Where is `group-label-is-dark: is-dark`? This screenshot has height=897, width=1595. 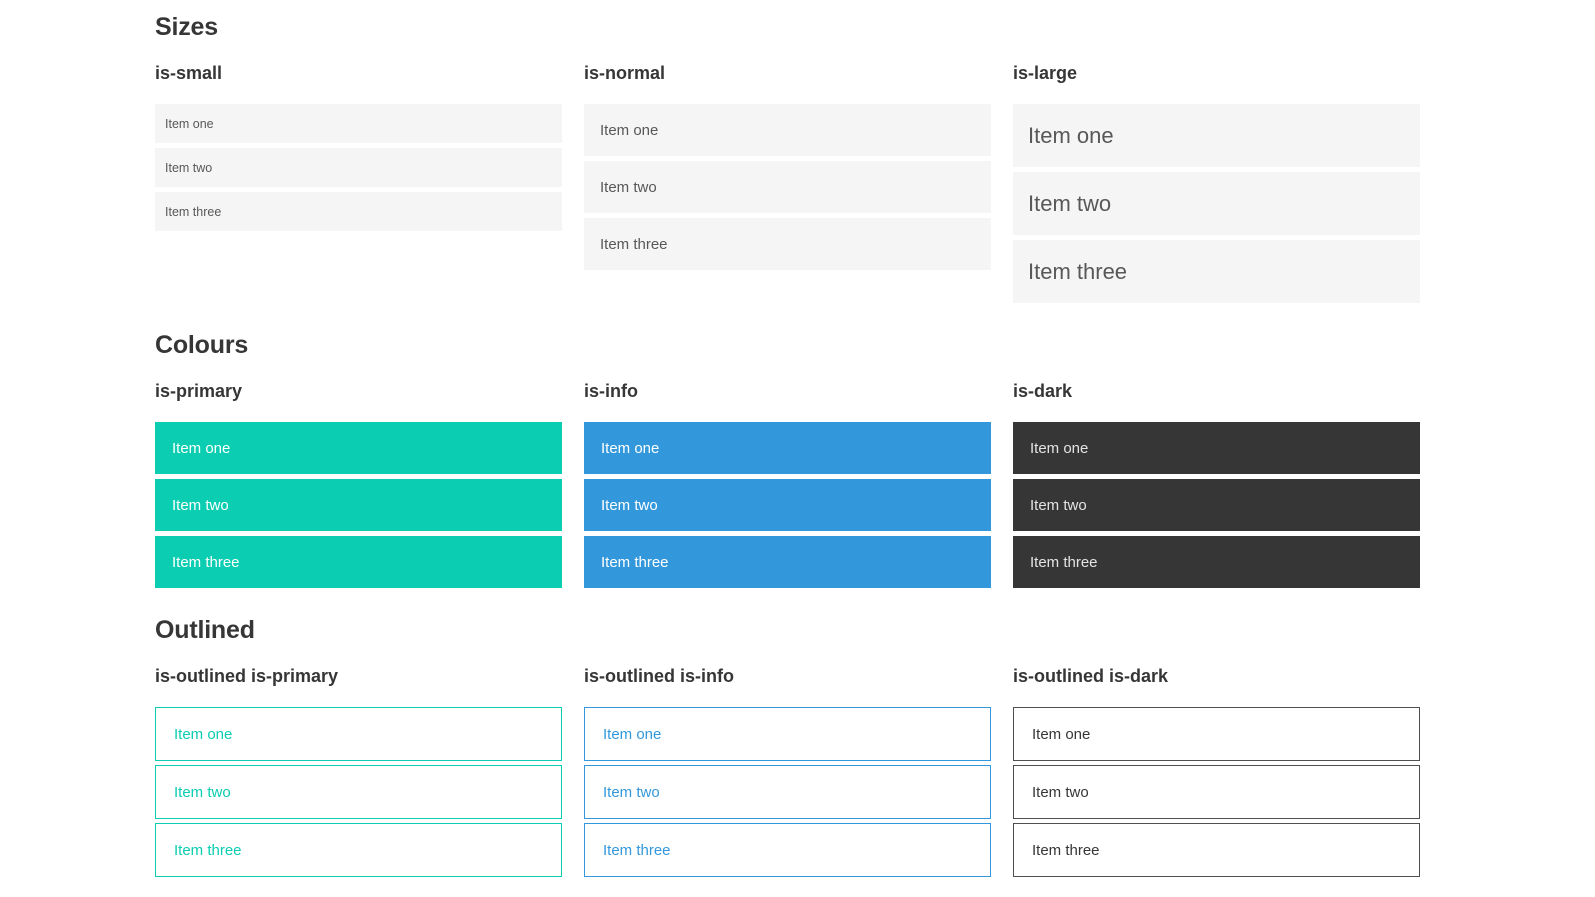 group-label-is-dark: is-dark is located at coordinates (1043, 391).